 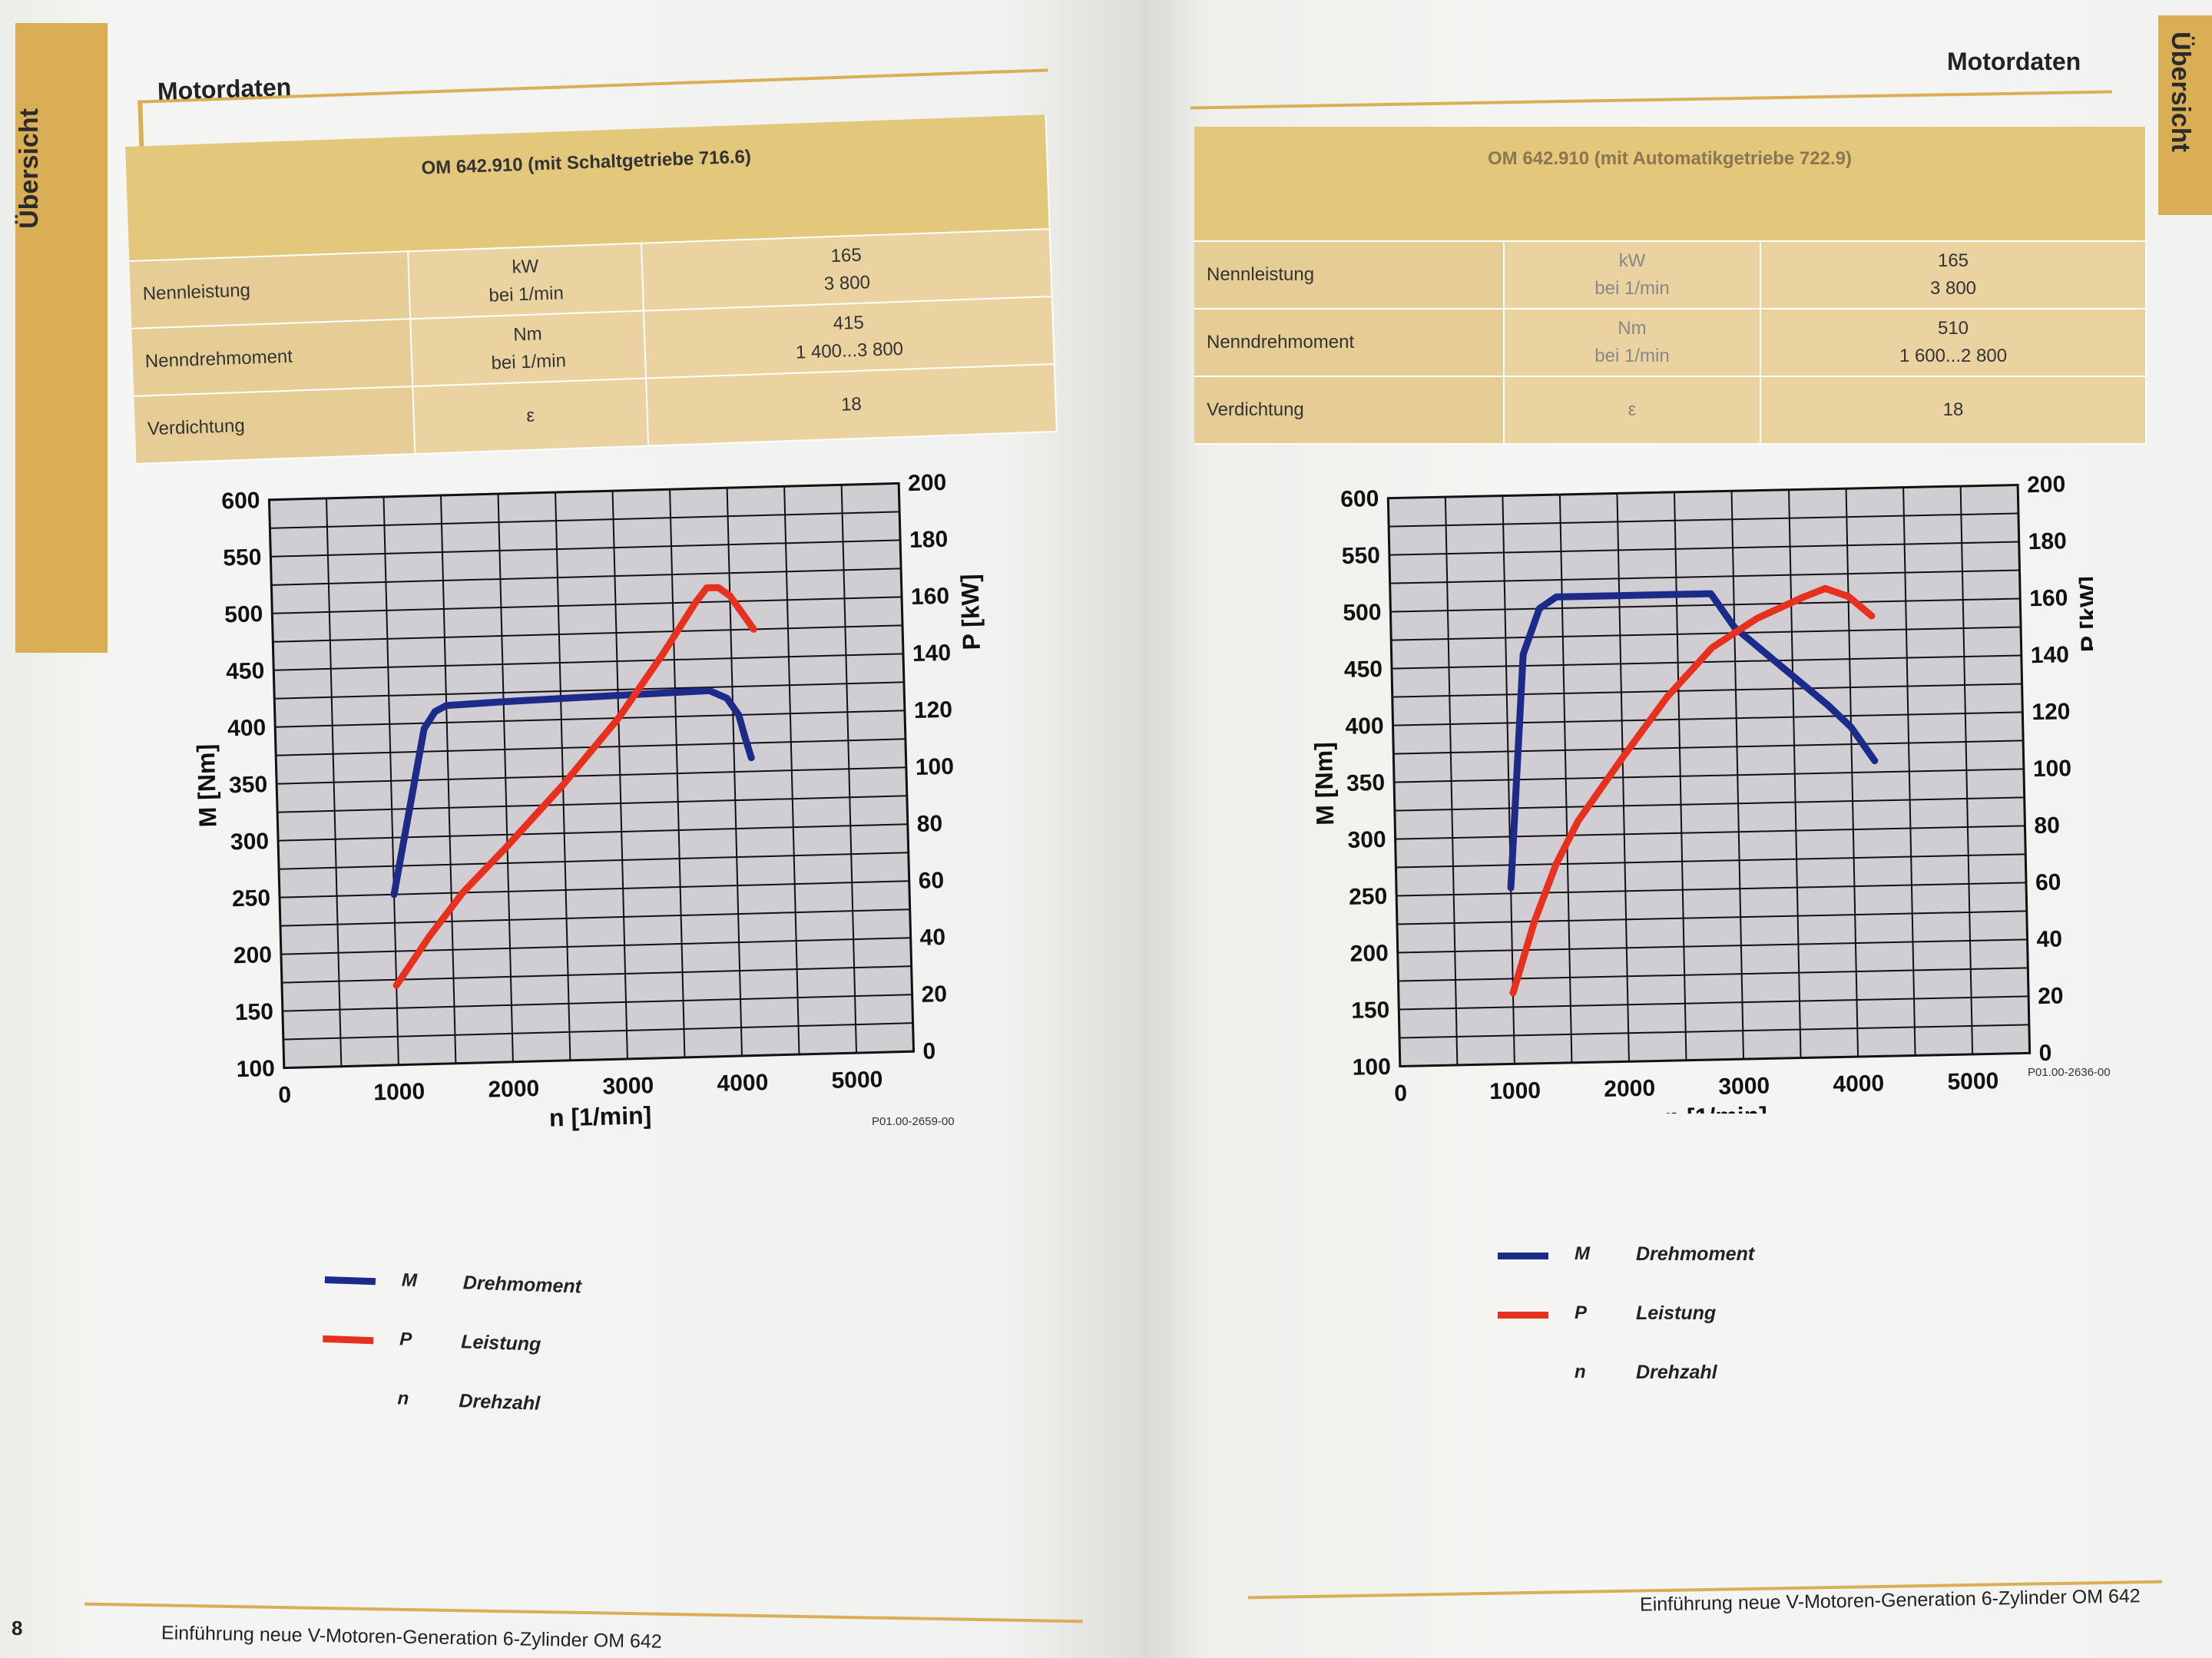 I want to click on section-tab, so click(x=61, y=338).